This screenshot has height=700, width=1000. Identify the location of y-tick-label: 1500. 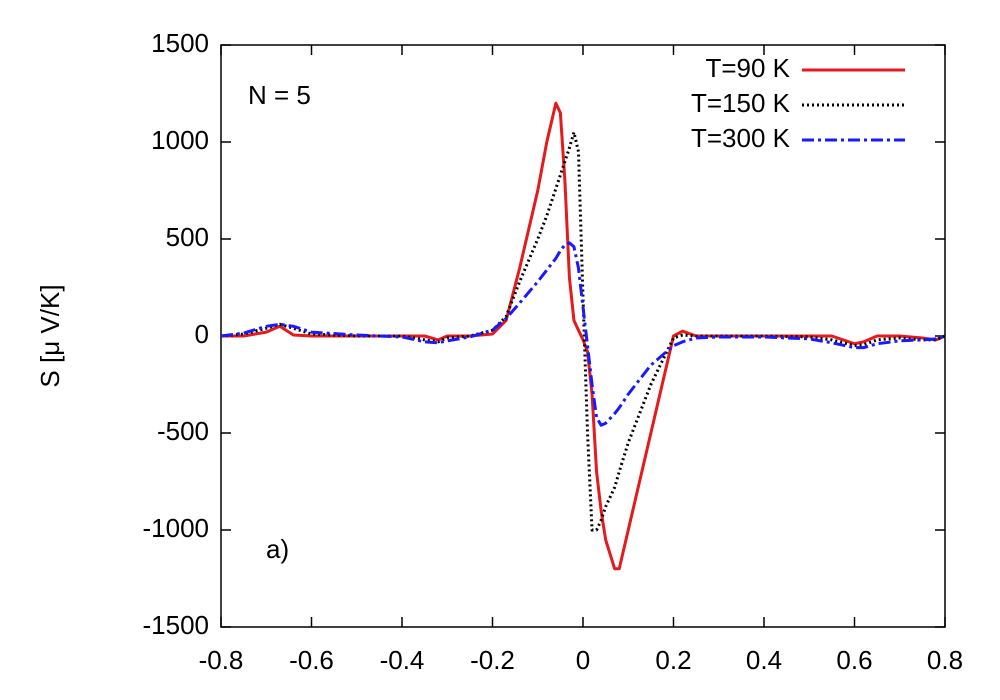
(180, 43).